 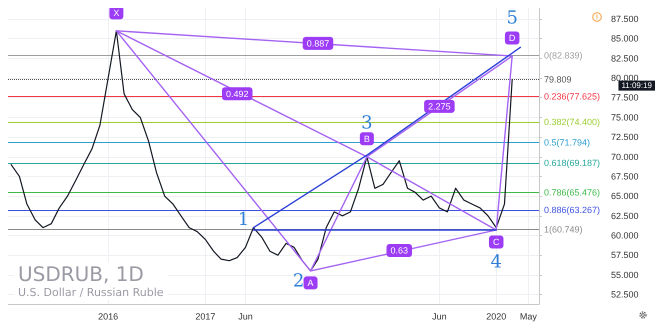 What do you see at coordinates (572, 122) in the screenshot?
I see `ref-line-label: 0.382(74.400)` at bounding box center [572, 122].